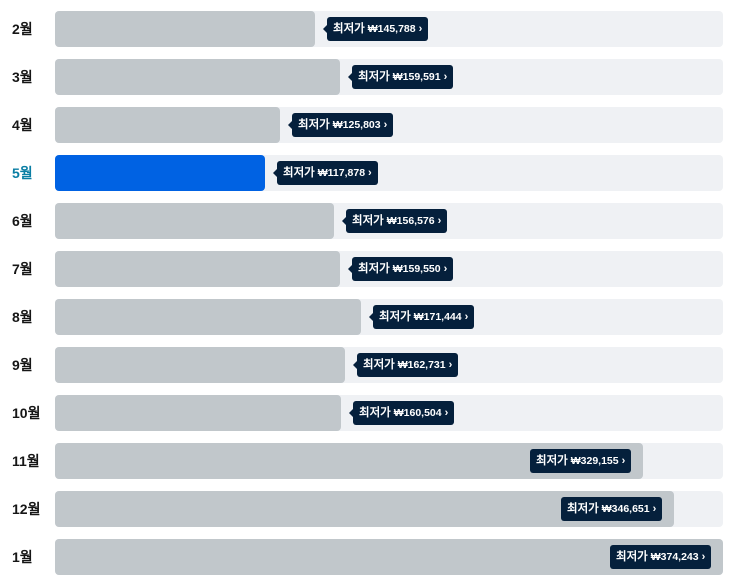 The width and height of the screenshot is (733, 587). I want to click on month-label: 1월, so click(22, 557).